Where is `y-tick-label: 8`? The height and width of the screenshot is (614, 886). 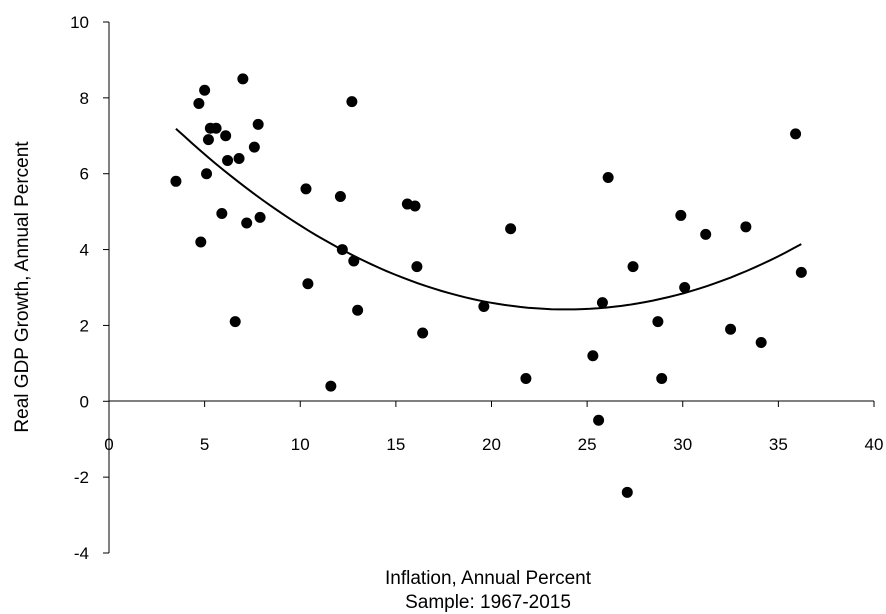
y-tick-label: 8 is located at coordinates (84, 98).